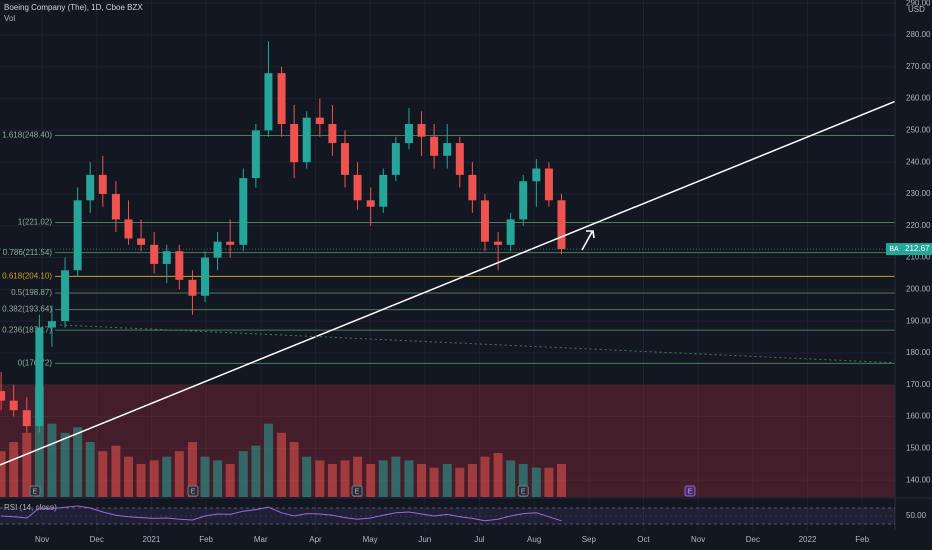 The width and height of the screenshot is (932, 550). What do you see at coordinates (424, 539) in the screenshot?
I see `x-tick-label: Jun` at bounding box center [424, 539].